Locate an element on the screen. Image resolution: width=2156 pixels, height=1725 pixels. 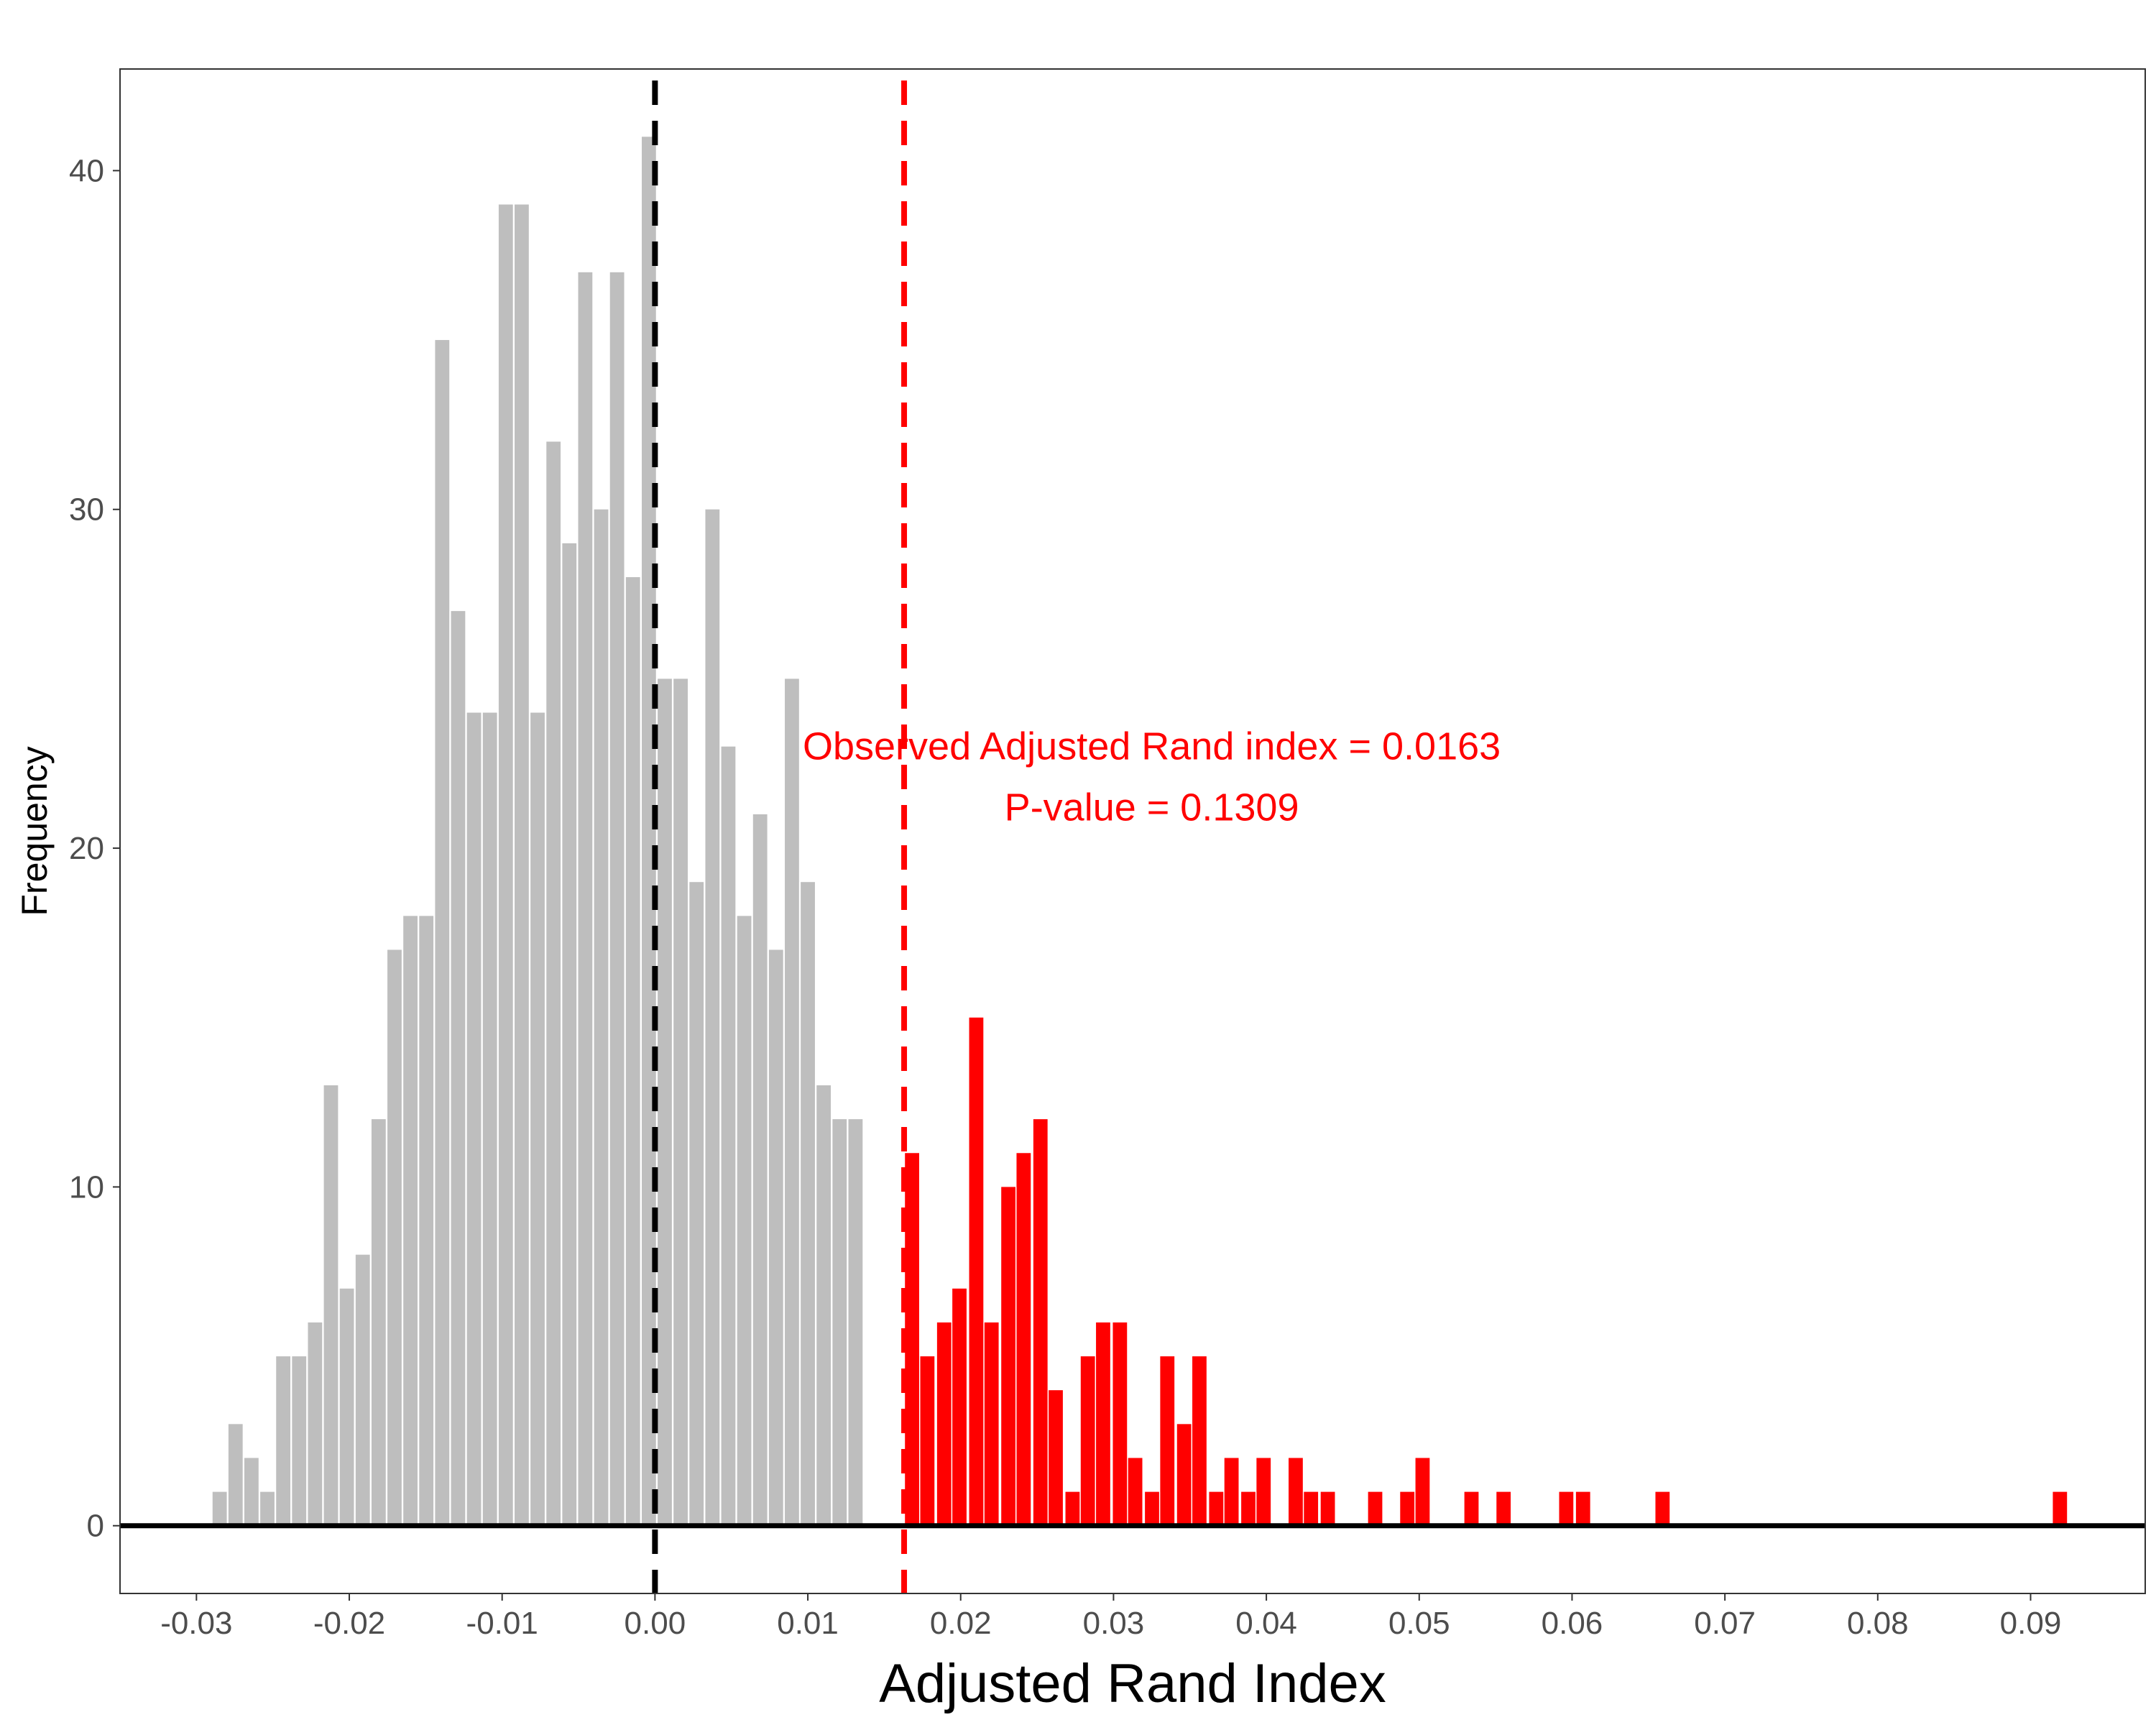
annotation-text: Observed Adjusted Rand index = 0.0163 is located at coordinates (1152, 746).